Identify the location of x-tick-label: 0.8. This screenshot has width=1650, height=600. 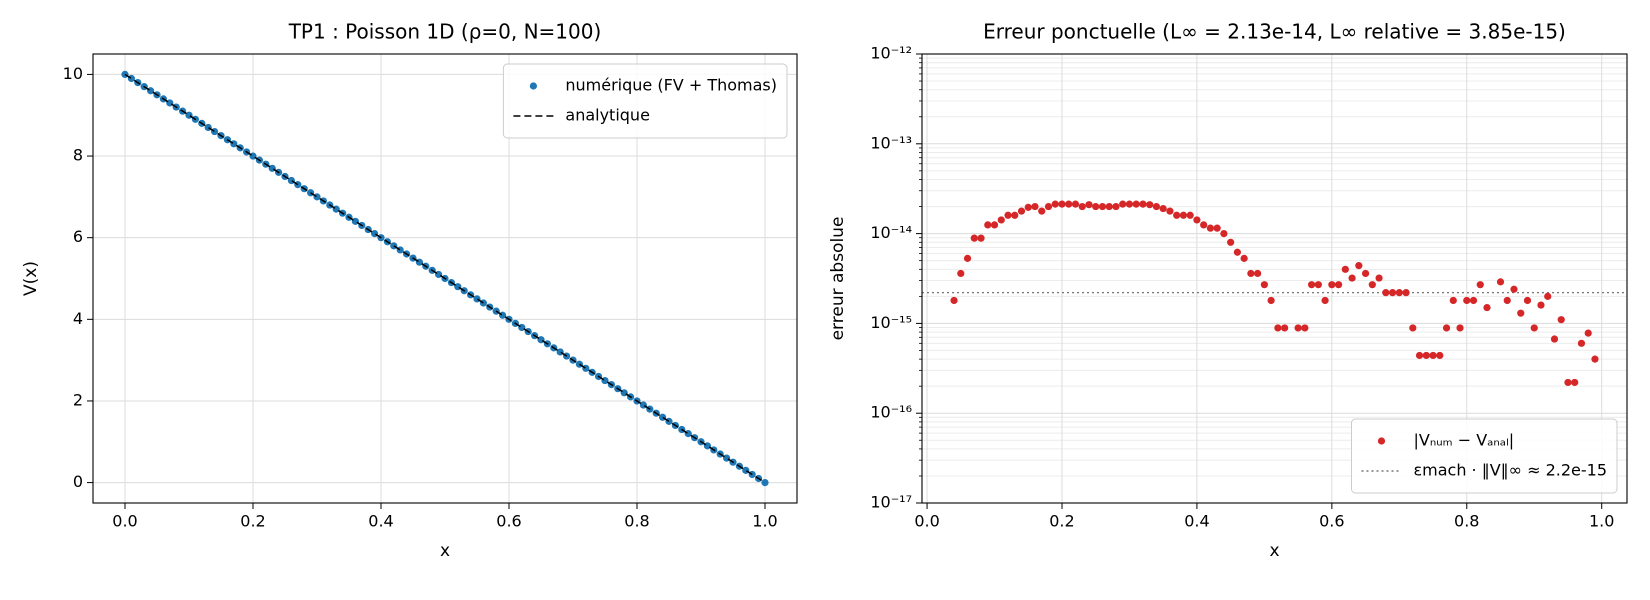
(636, 521).